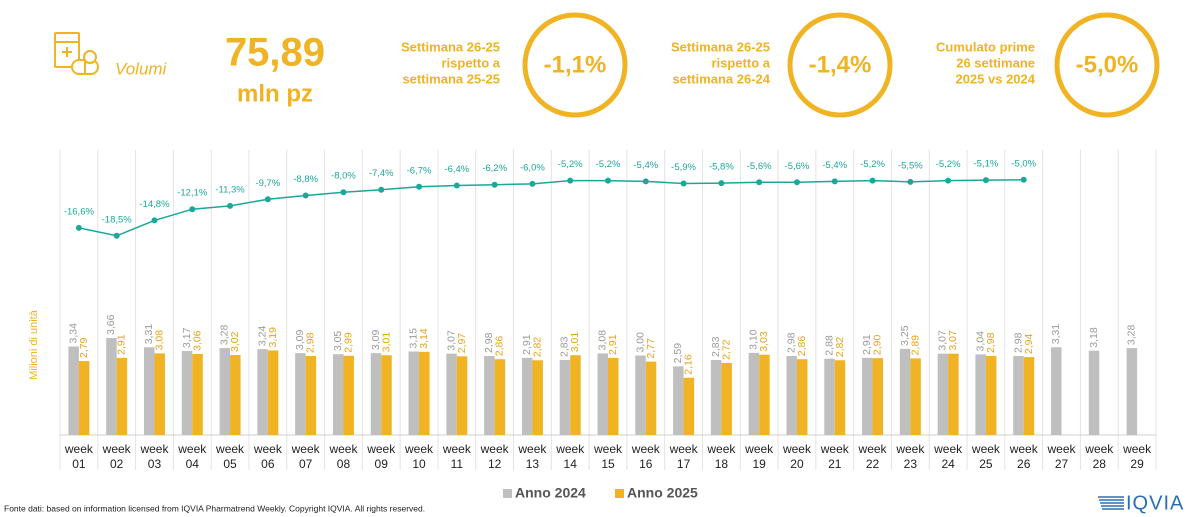  Describe the element at coordinates (873, 456) in the screenshot. I see `x-tick-label: week 22` at that location.